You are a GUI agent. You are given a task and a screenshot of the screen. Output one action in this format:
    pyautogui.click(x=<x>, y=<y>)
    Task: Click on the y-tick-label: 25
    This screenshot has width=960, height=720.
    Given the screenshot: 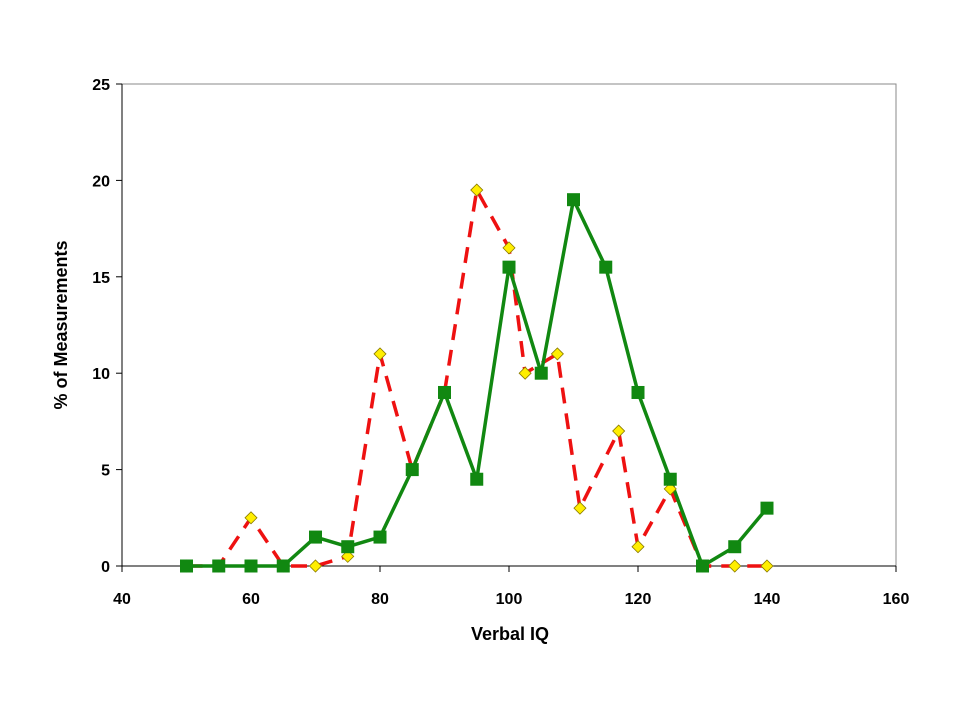 What is the action you would take?
    pyautogui.click(x=101, y=85)
    